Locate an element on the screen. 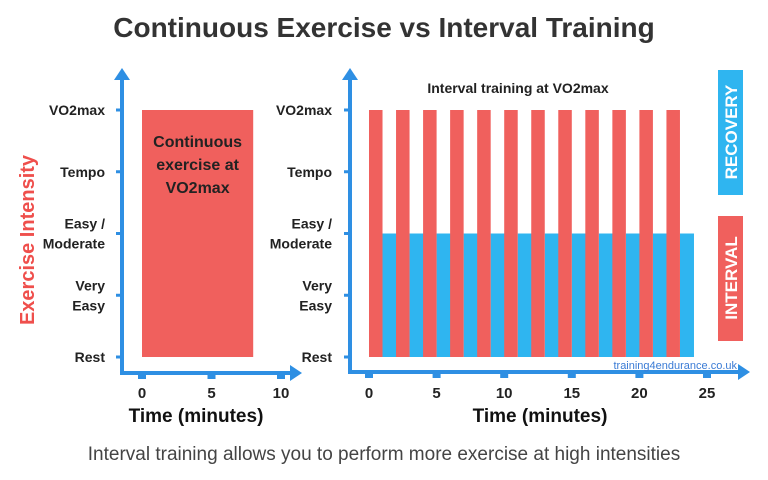 The image size is (768, 480). legend-interval-swatch is located at coordinates (730, 278).